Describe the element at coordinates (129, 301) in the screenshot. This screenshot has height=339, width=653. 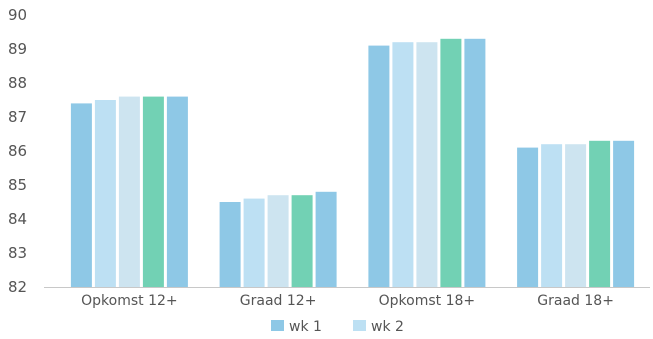
I see `x-tick-label: Opkomst 12+` at that location.